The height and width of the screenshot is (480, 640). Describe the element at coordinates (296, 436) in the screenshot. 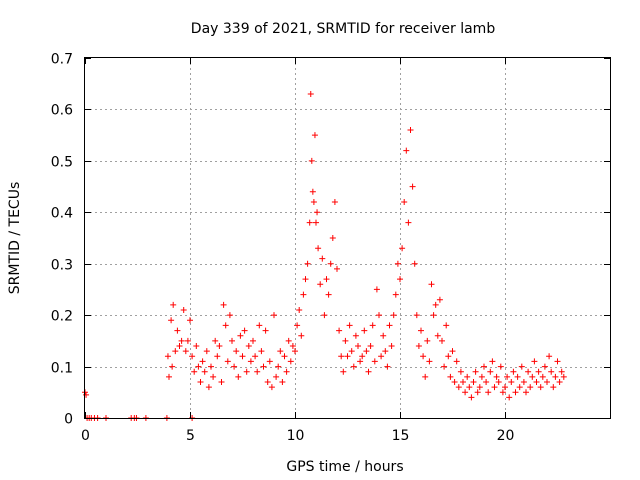

I see `x-tick-label: 10` at that location.